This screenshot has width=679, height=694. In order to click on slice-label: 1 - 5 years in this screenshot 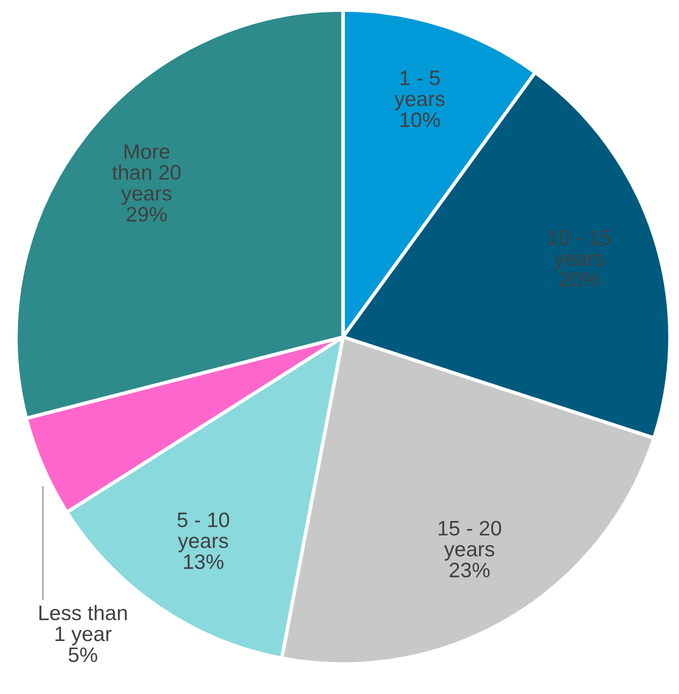, I will do `click(419, 90)`.